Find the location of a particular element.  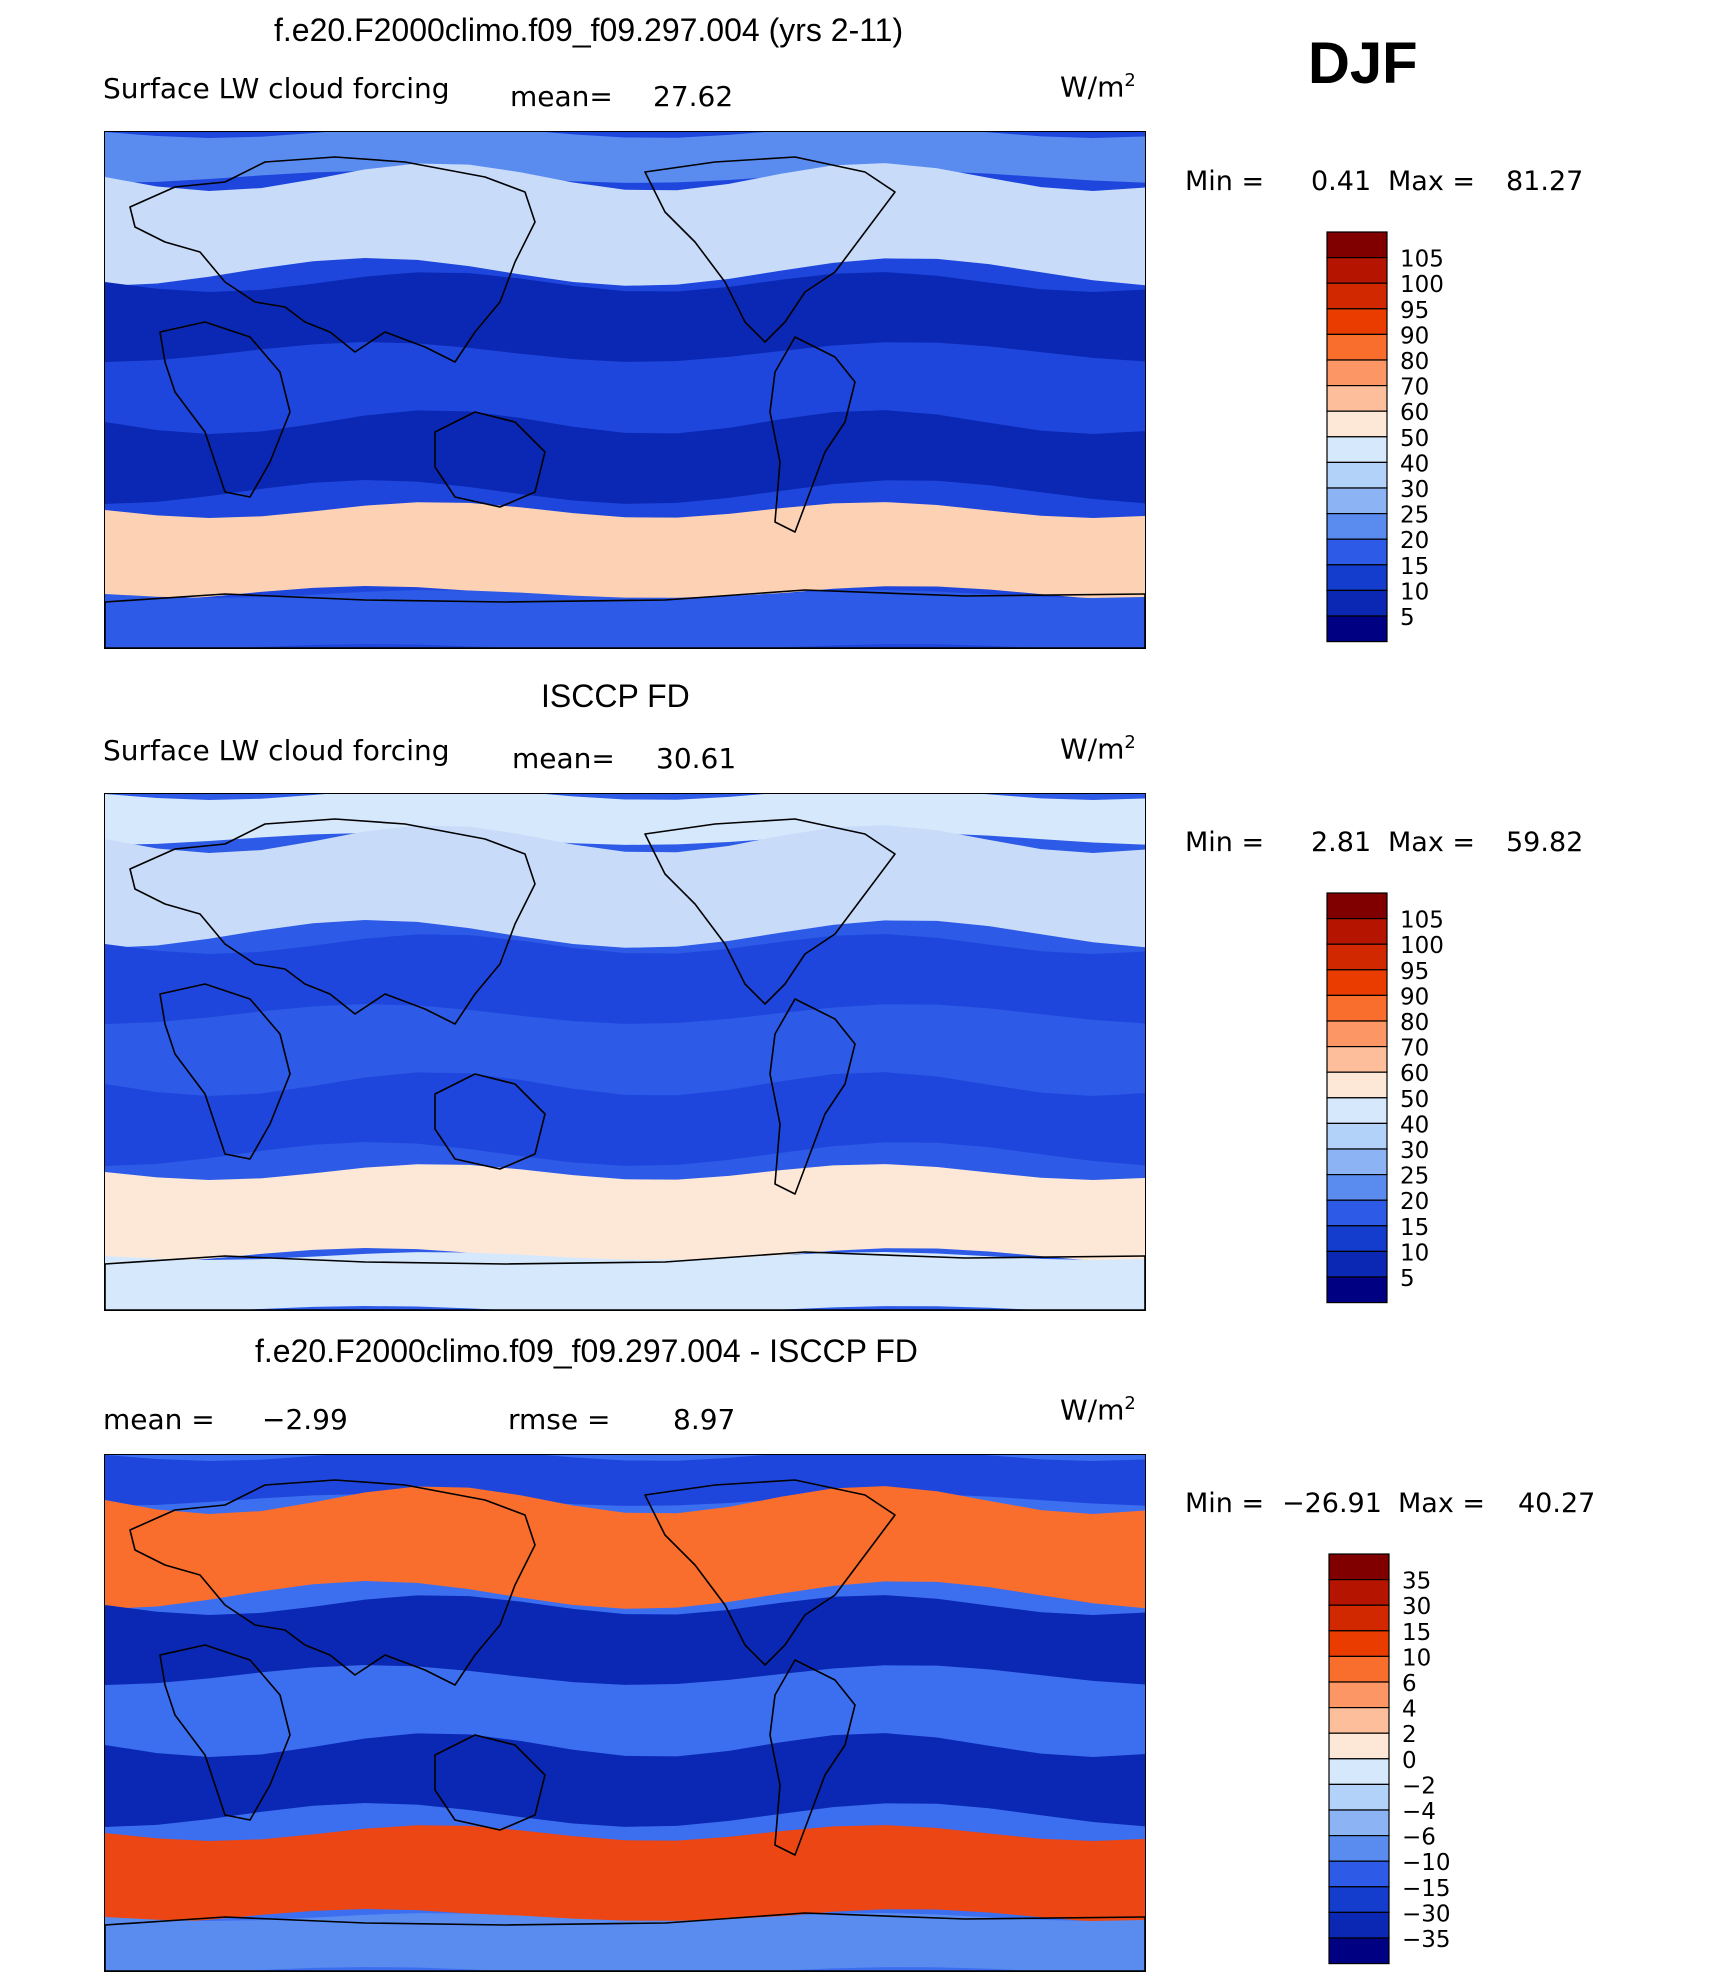

colorbar-level-label: 10 is located at coordinates (1414, 592).